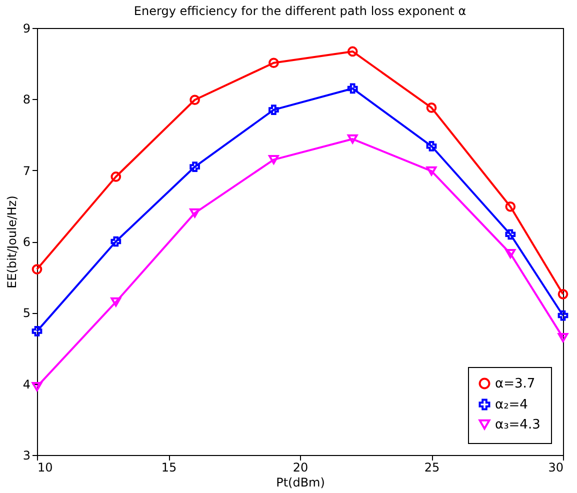 This screenshot has width=577, height=493. I want to click on y-tick-label: 6, so click(26, 242).